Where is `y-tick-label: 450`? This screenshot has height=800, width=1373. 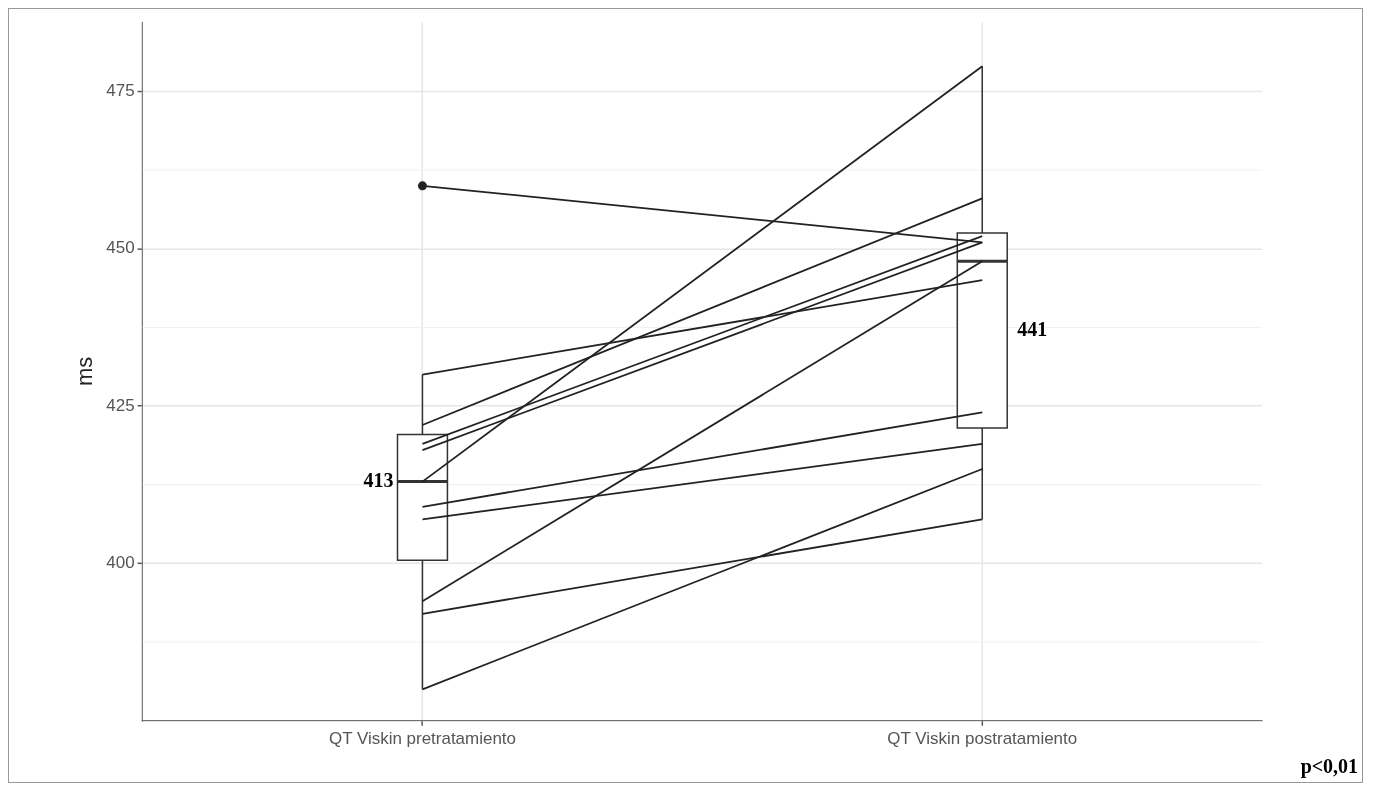
y-tick-label: 450 is located at coordinates (120, 248).